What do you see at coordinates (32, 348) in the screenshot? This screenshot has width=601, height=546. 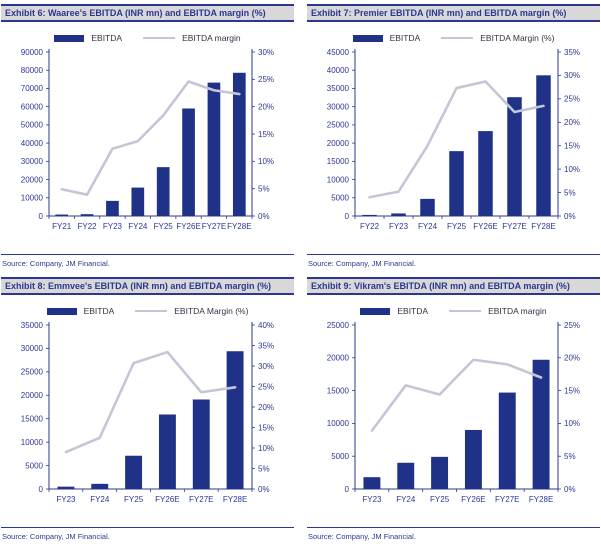 I see `svg-text: 30000` at bounding box center [32, 348].